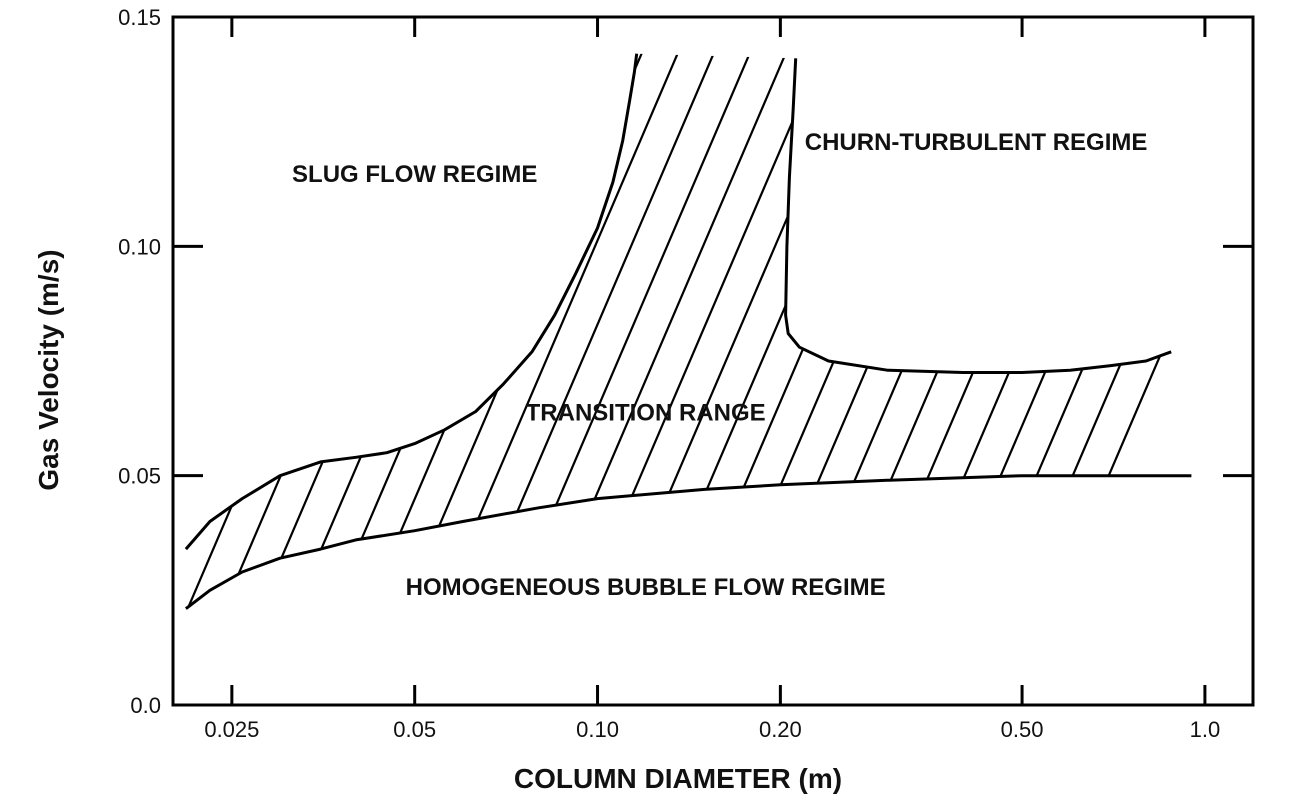 This screenshot has height=809, width=1289. I want to click on x-tick-label: 1.0, so click(1205, 729).